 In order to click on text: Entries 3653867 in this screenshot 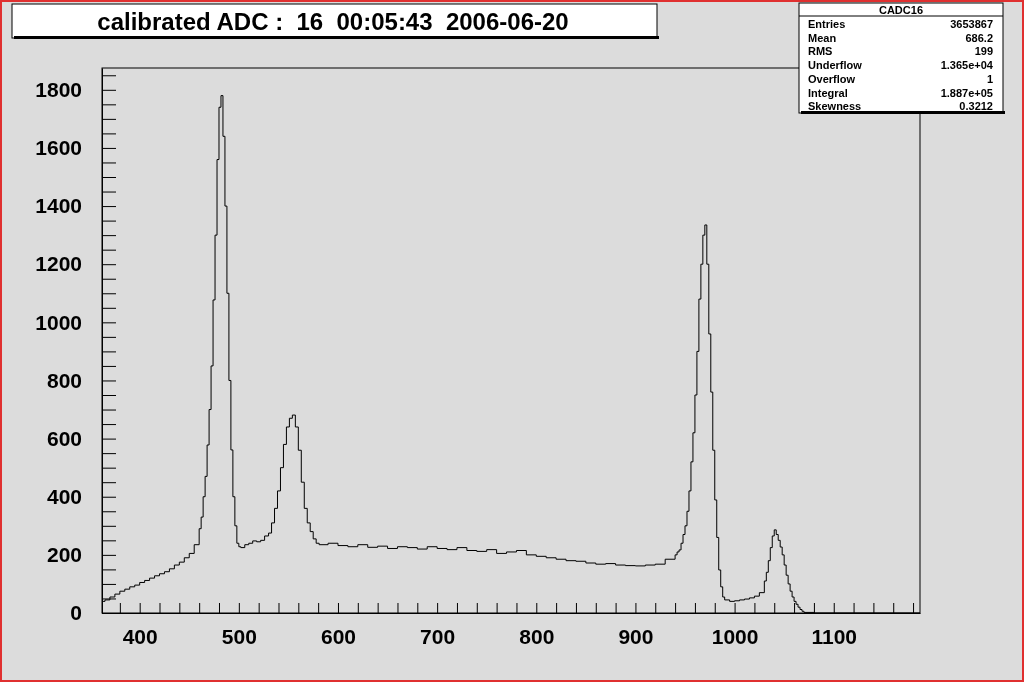, I will do `click(900, 24)`.